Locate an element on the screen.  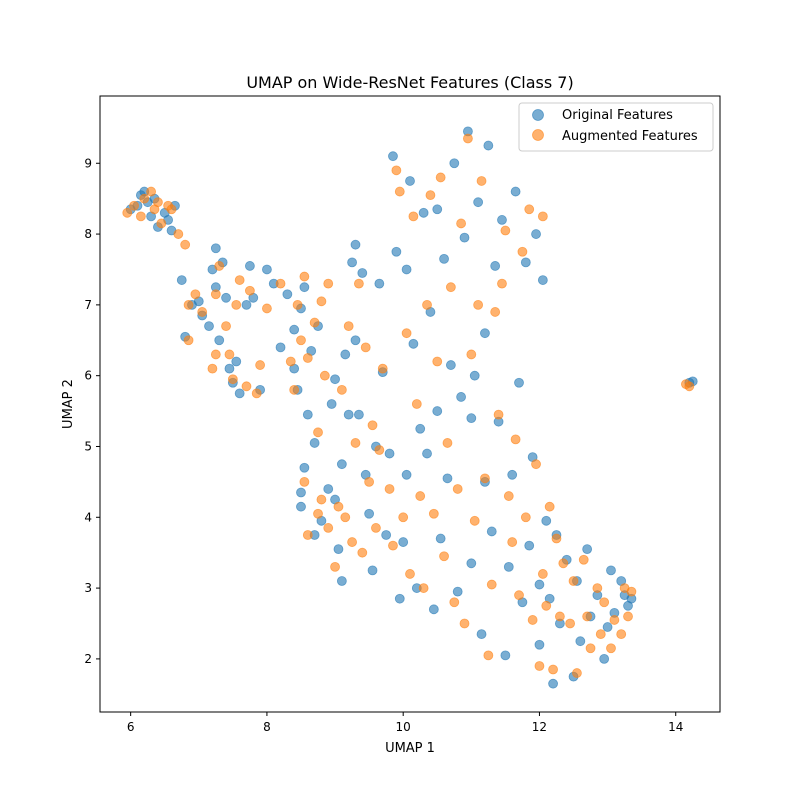
legend-box is located at coordinates (616, 127).